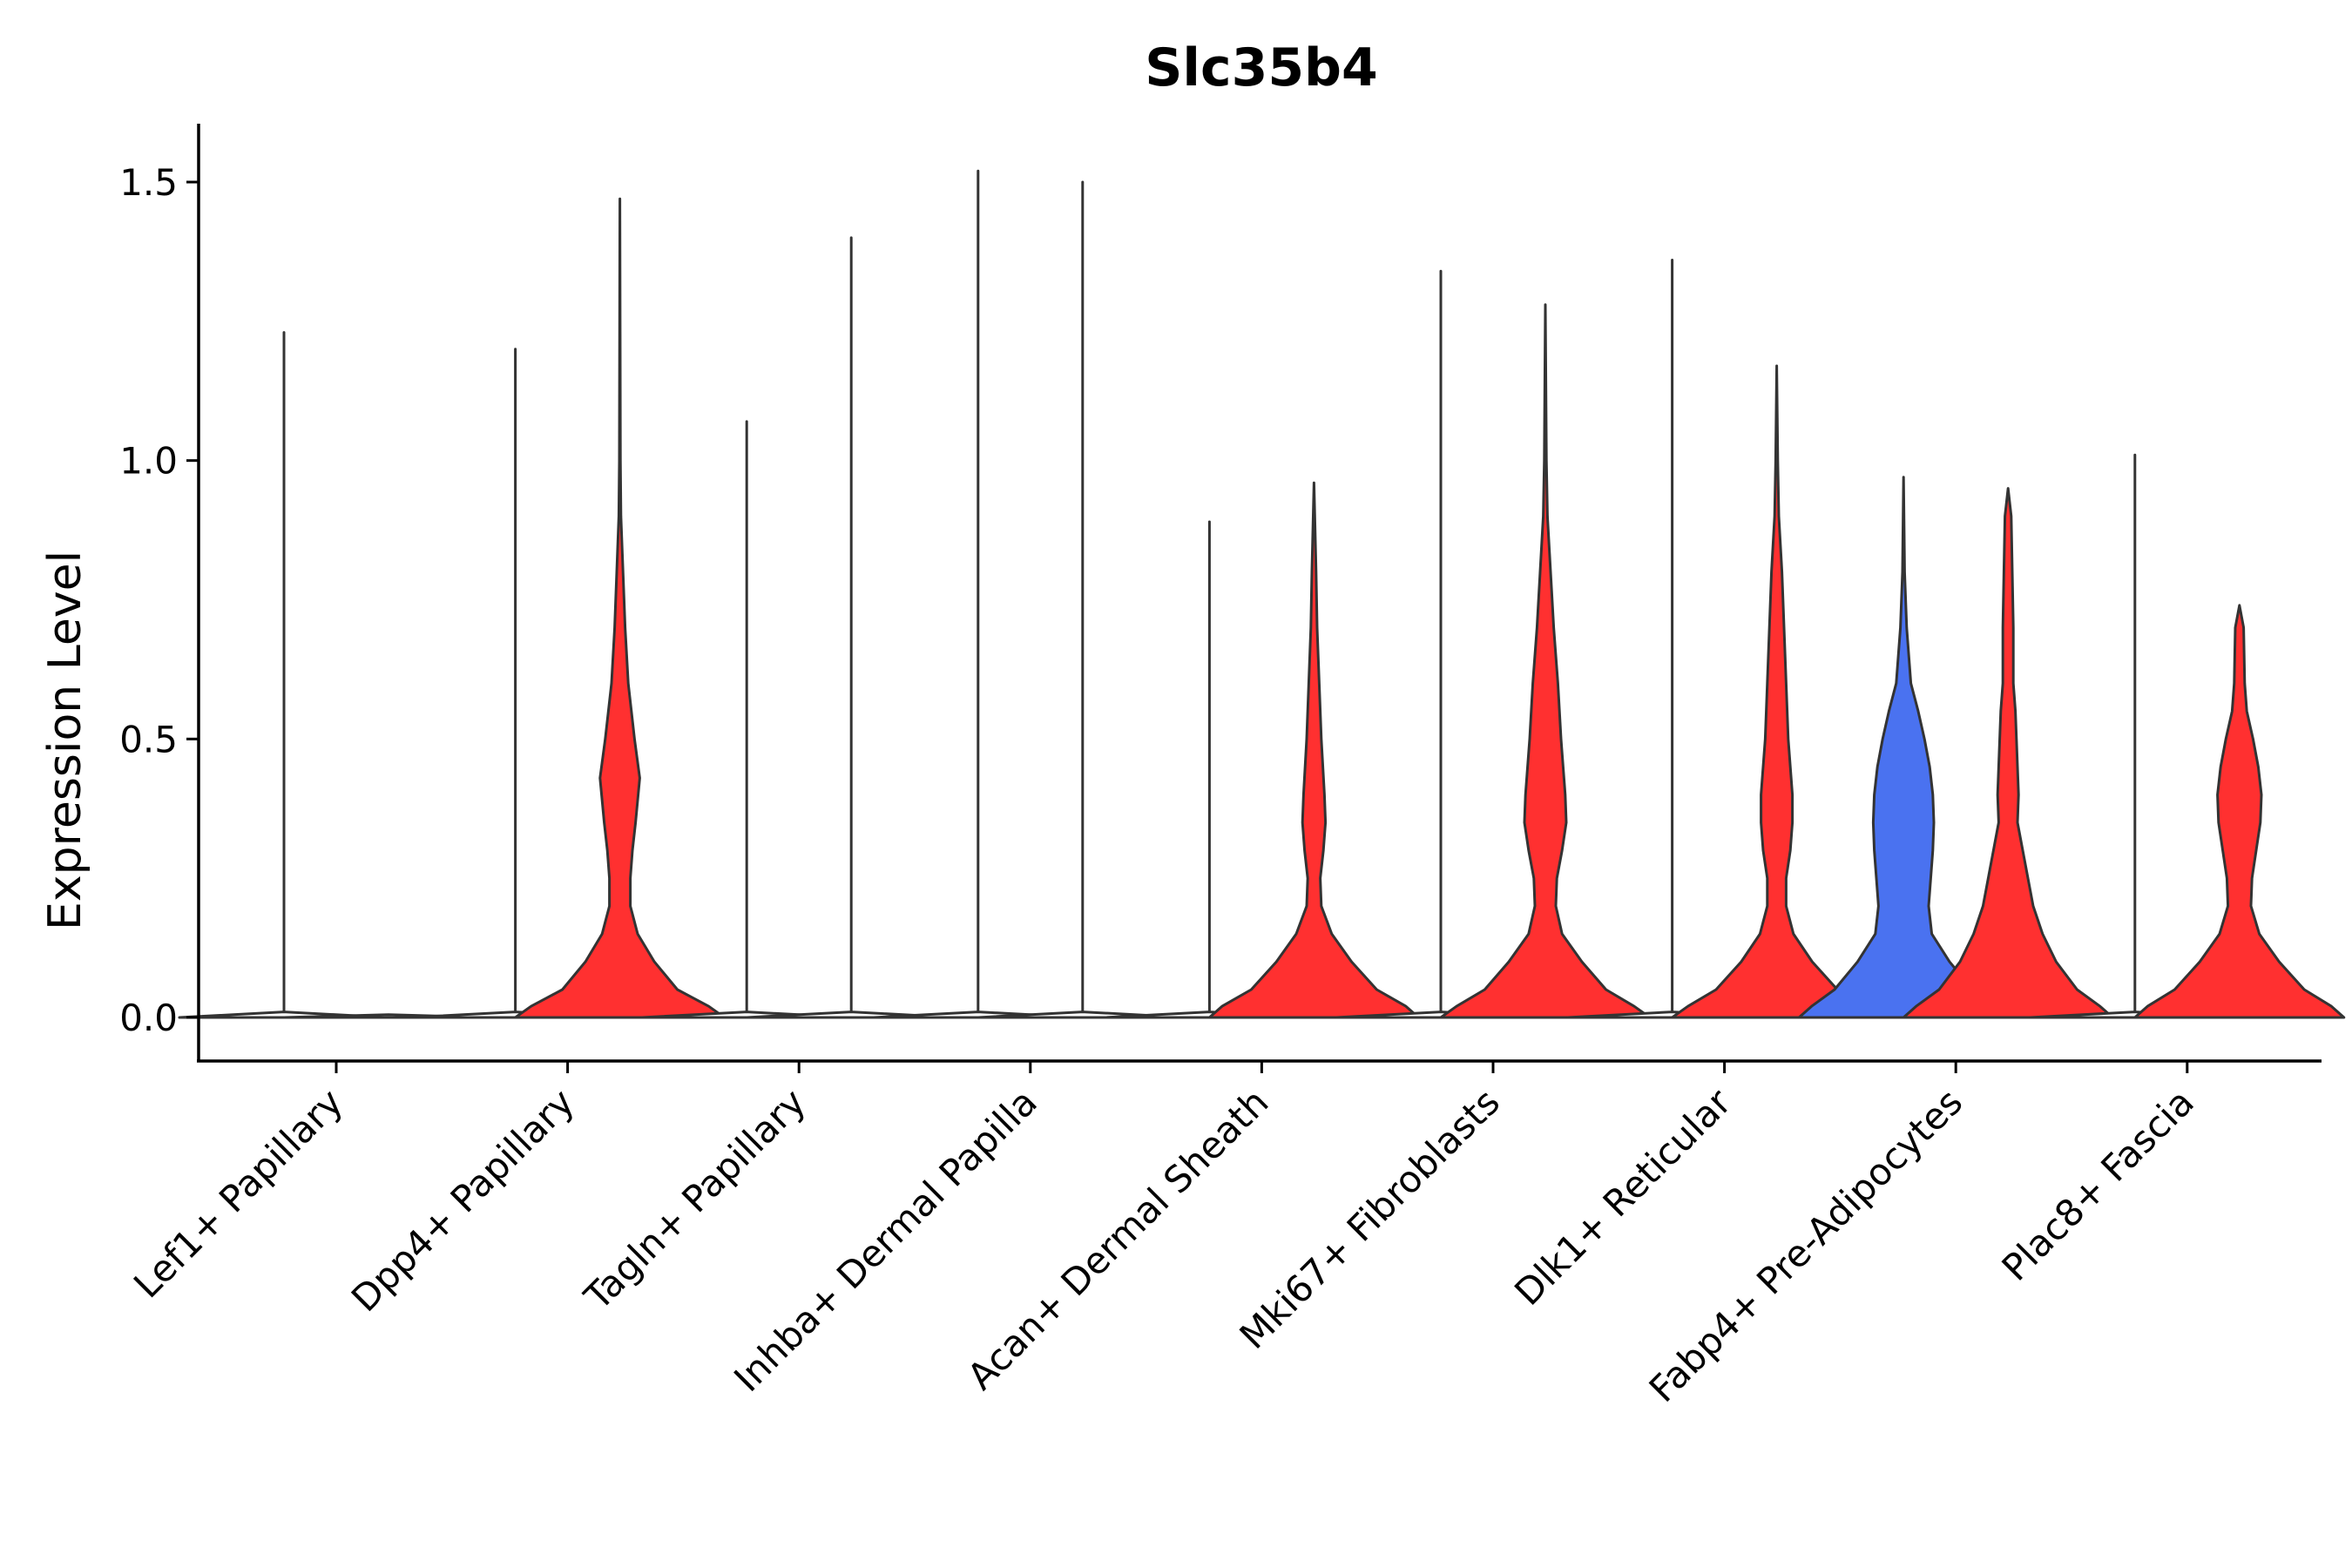  What do you see at coordinates (148, 739) in the screenshot?
I see `y-tick-label: 0.5` at bounding box center [148, 739].